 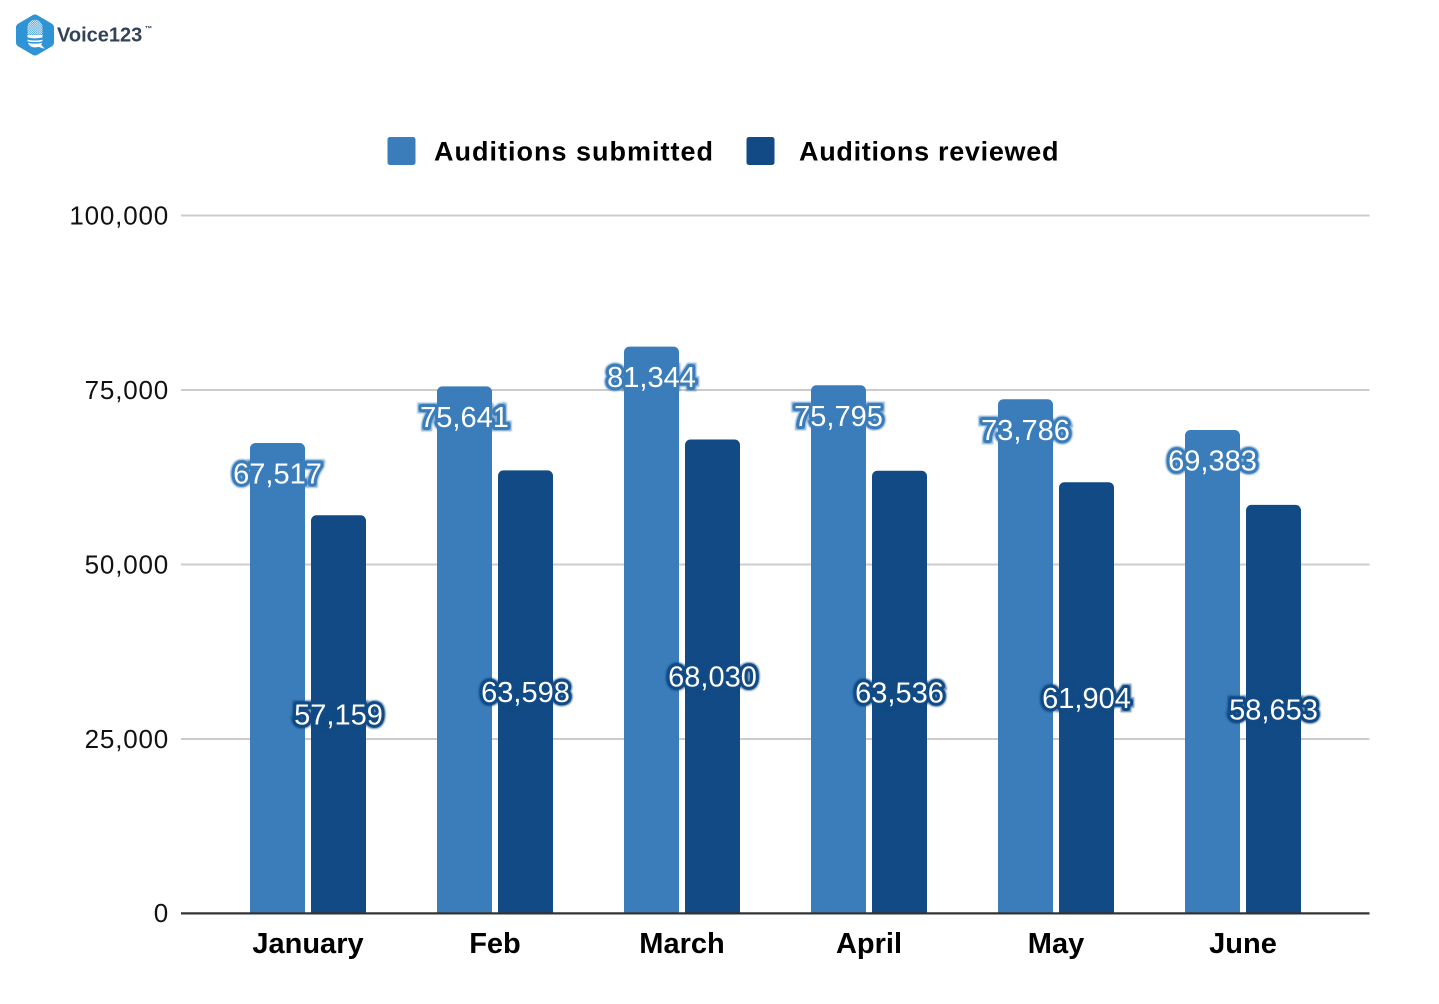 I want to click on svg-text: 75,641, so click(x=464, y=418).